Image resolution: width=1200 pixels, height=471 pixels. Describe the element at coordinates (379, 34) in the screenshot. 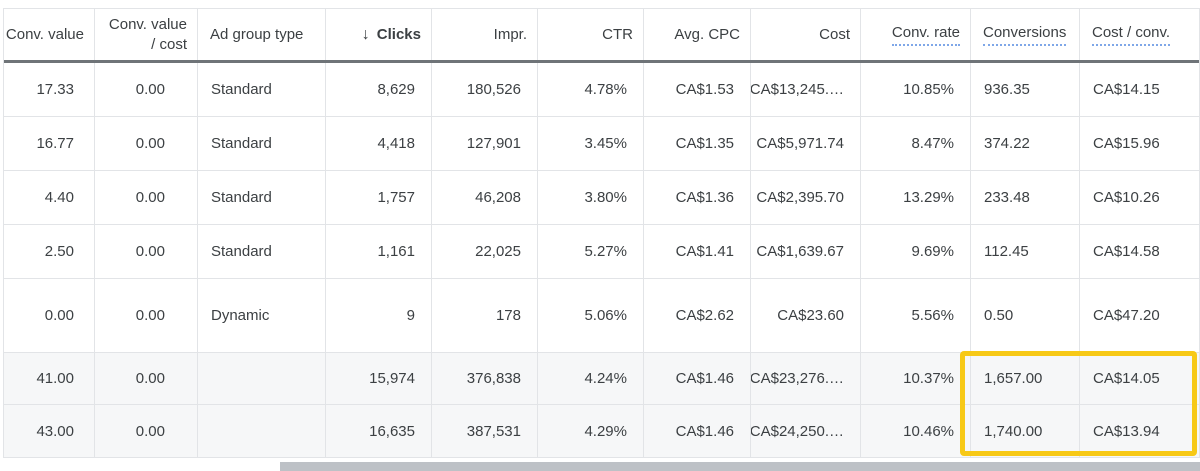

I see `column-header-clicks: ↓ Clicks` at that location.